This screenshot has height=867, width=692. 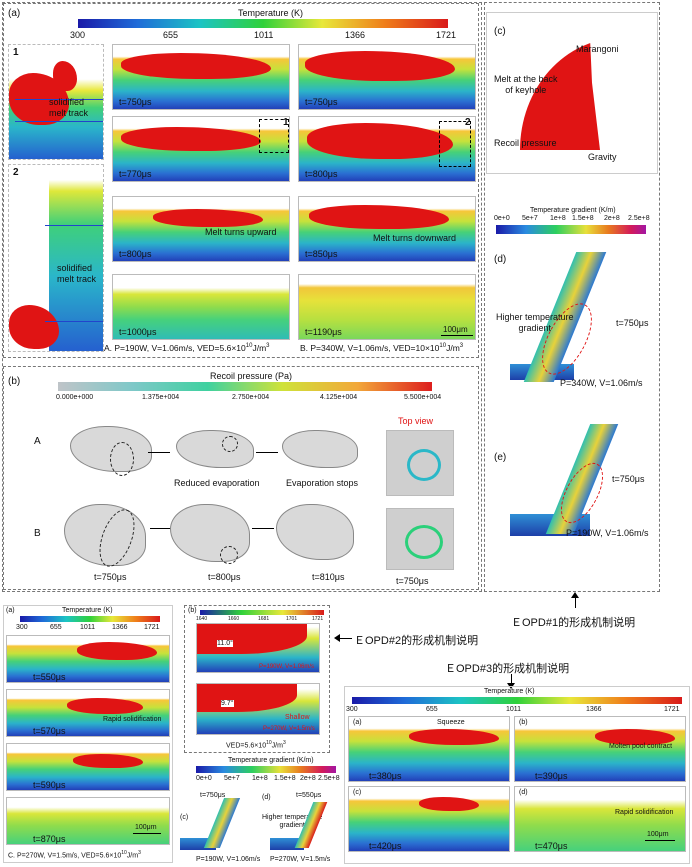 I want to click on bottom-mid-frame, so click(x=257, y=679).